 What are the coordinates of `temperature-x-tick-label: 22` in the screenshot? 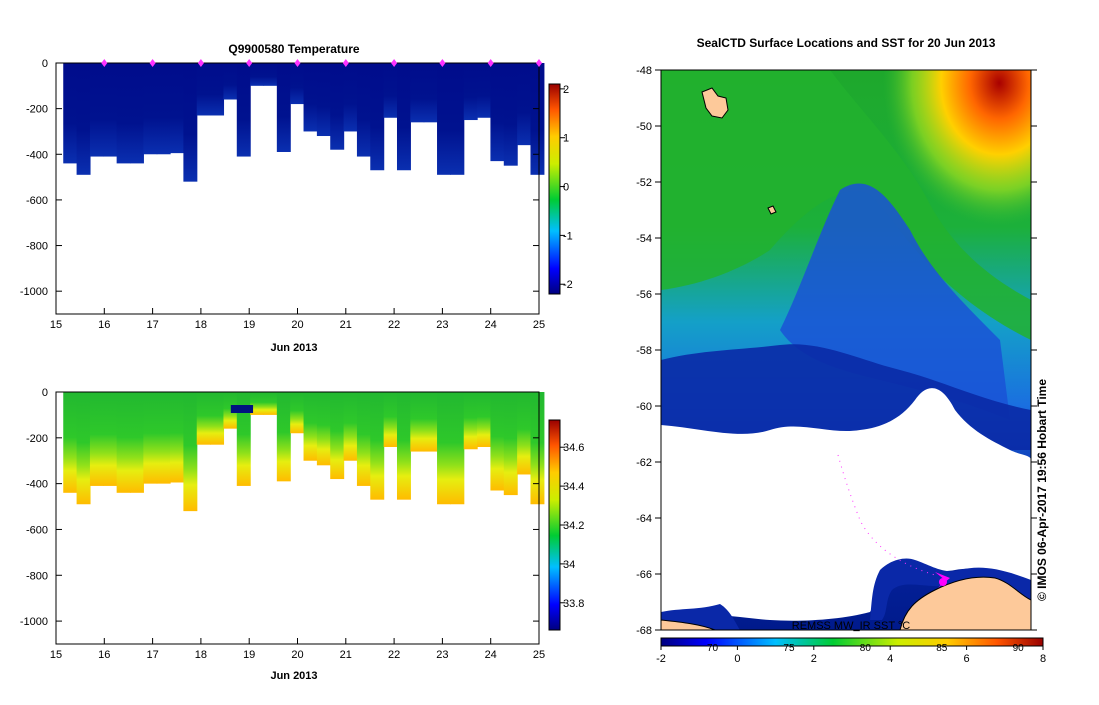 It's located at (394, 325).